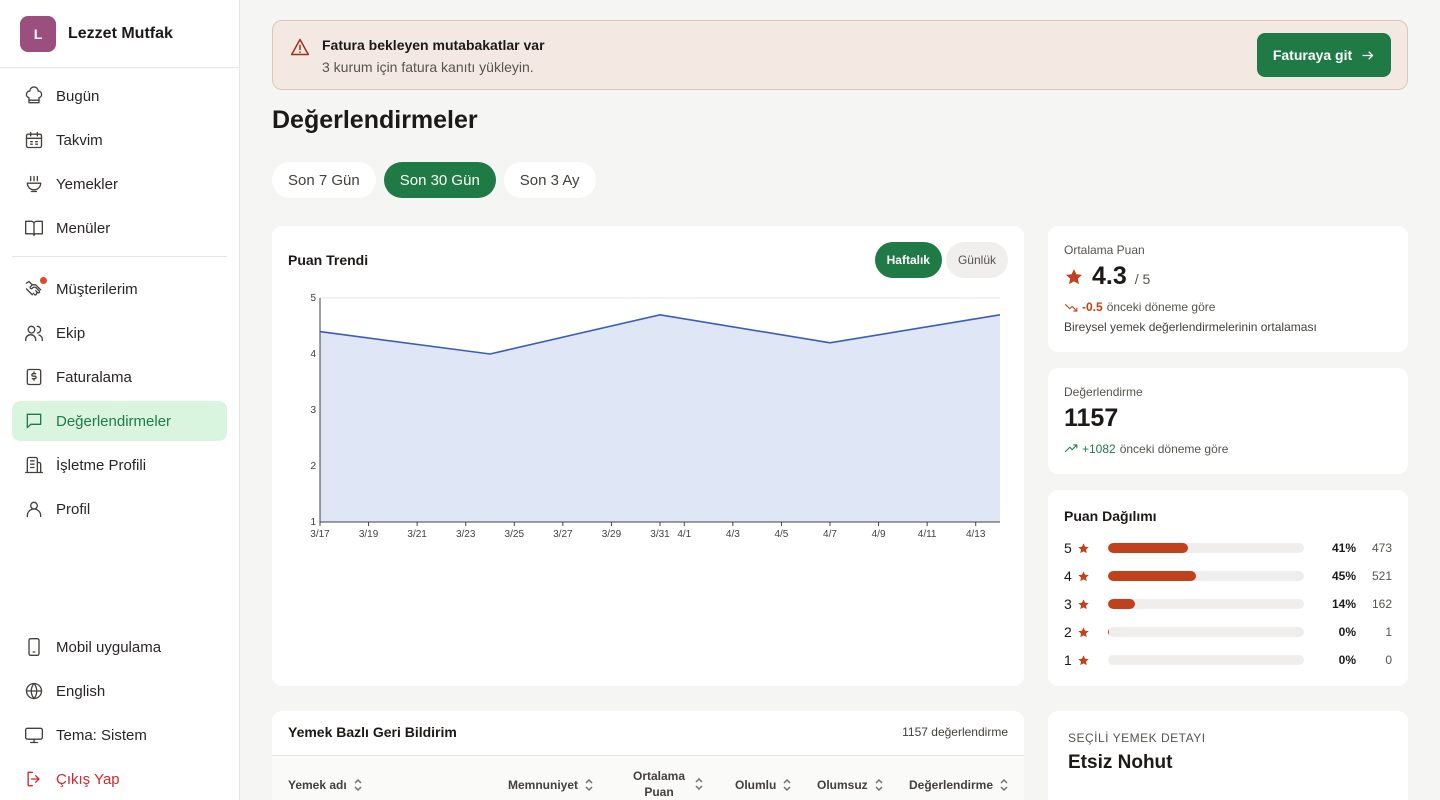 The height and width of the screenshot is (800, 1440). I want to click on column-label: Ortalama Puan, so click(659, 784).